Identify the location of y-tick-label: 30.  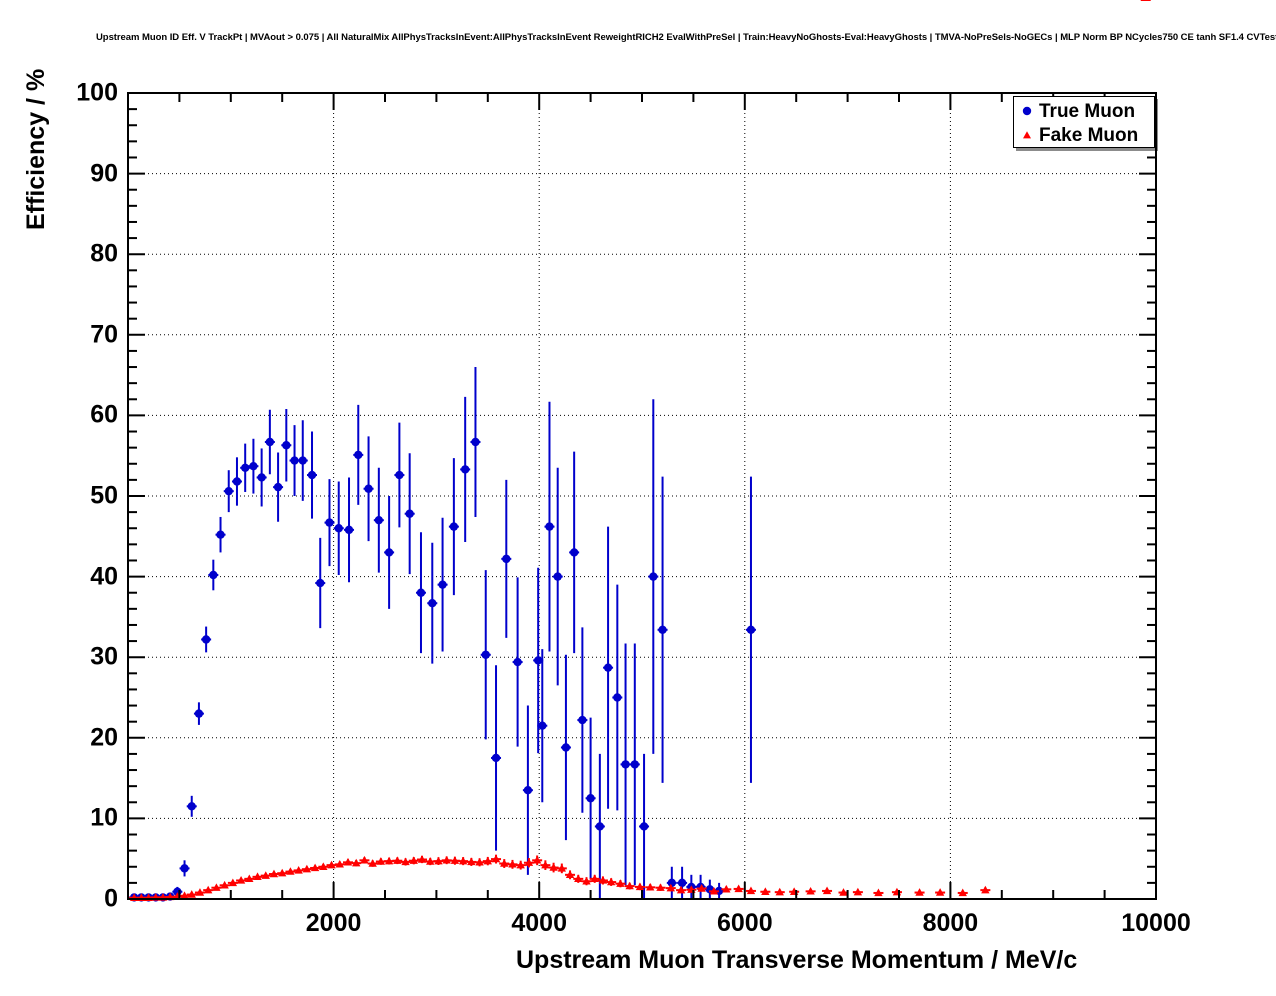
(104, 656).